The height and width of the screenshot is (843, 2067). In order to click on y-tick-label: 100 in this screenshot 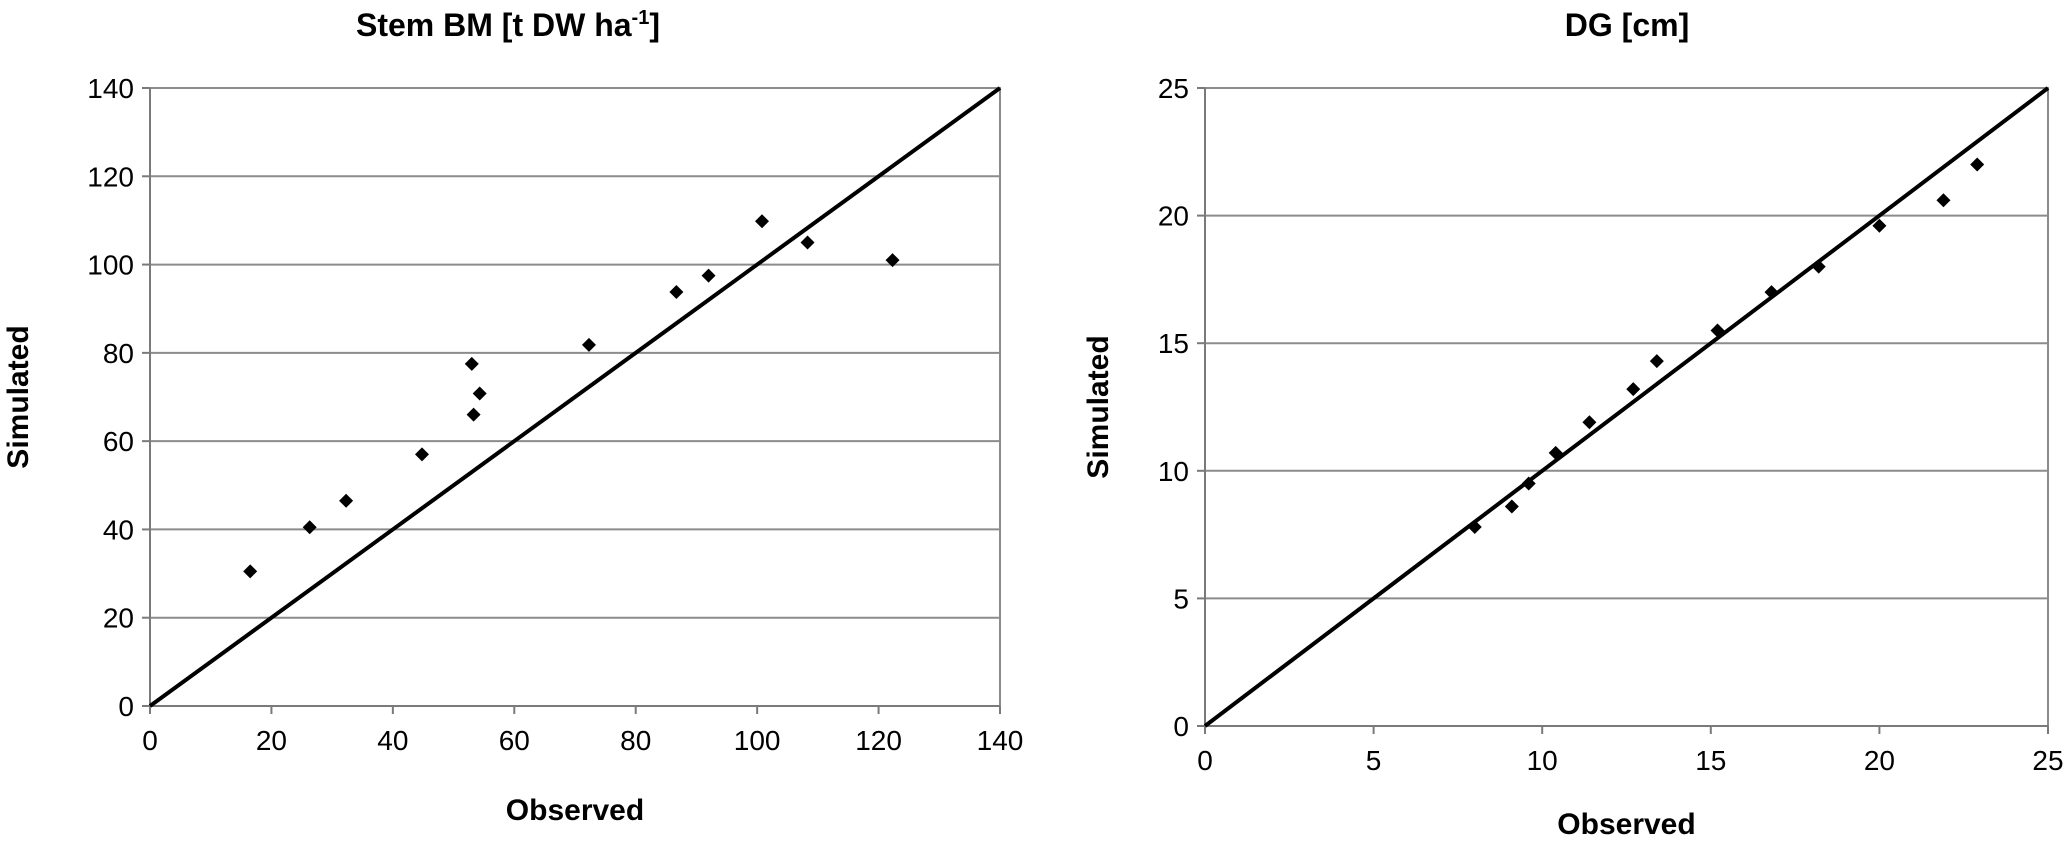, I will do `click(110, 265)`.